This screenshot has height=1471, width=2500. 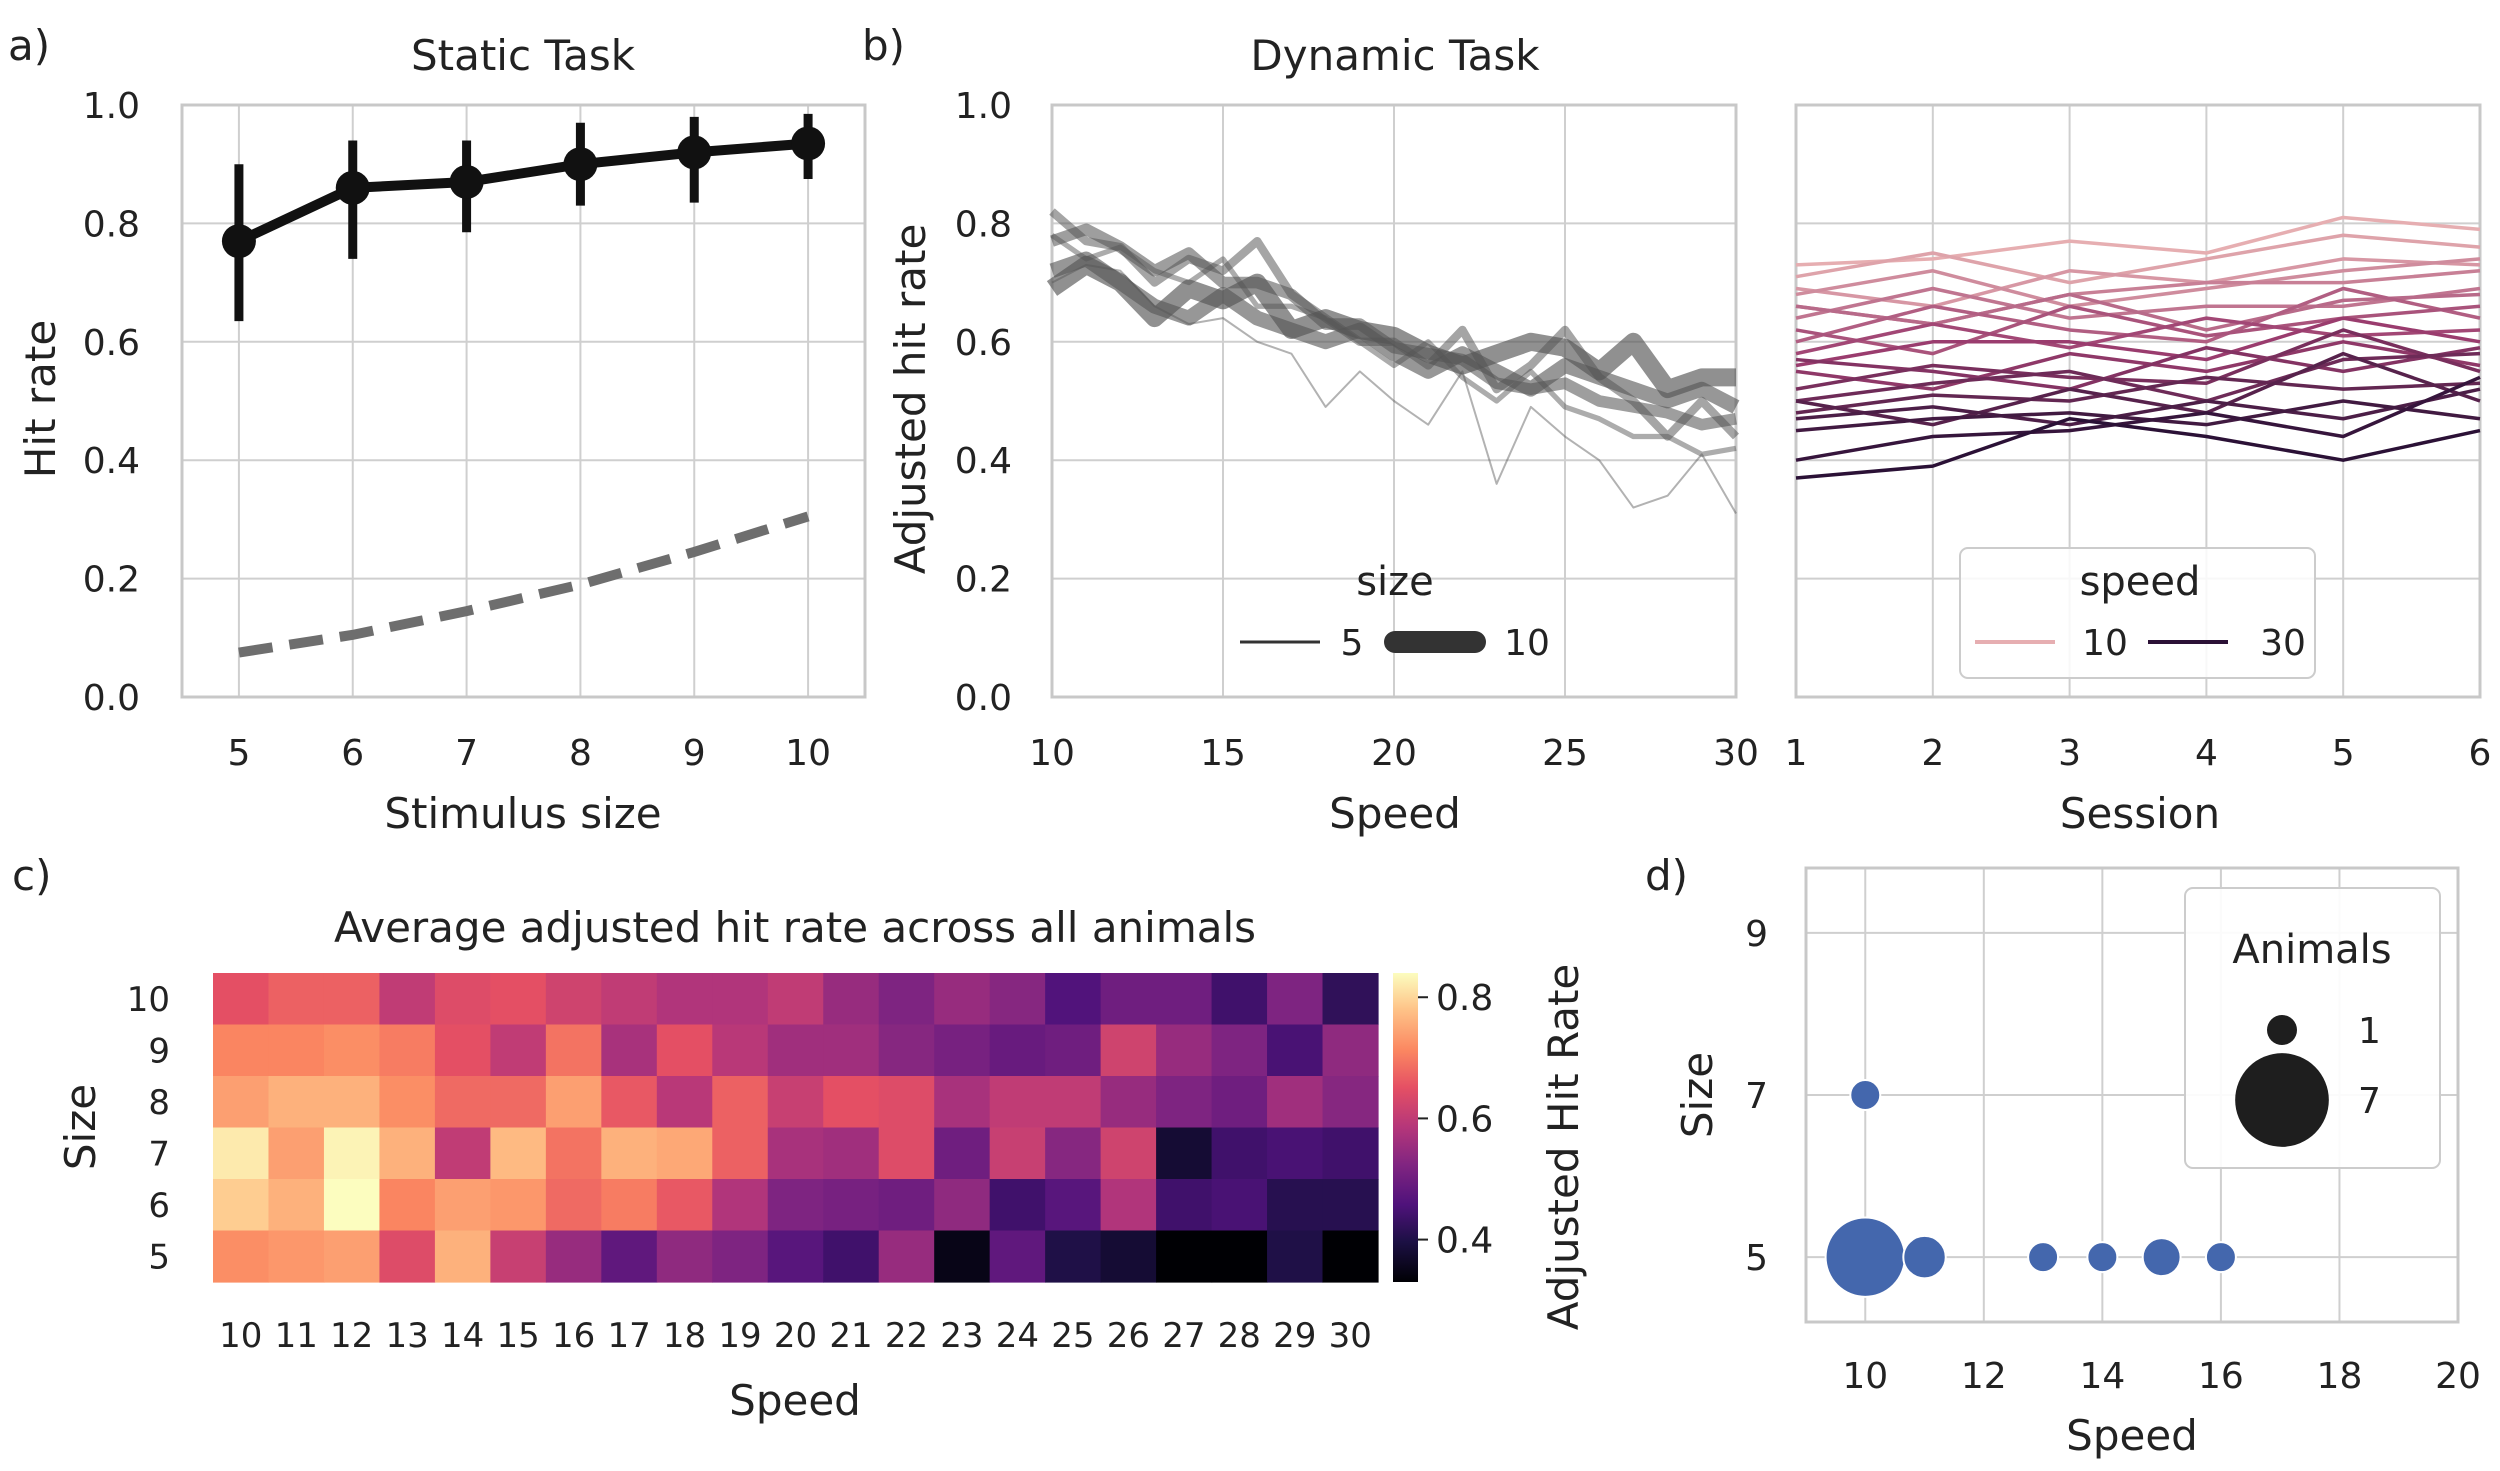 I want to click on a-xtick-3: 8, so click(x=580, y=753).